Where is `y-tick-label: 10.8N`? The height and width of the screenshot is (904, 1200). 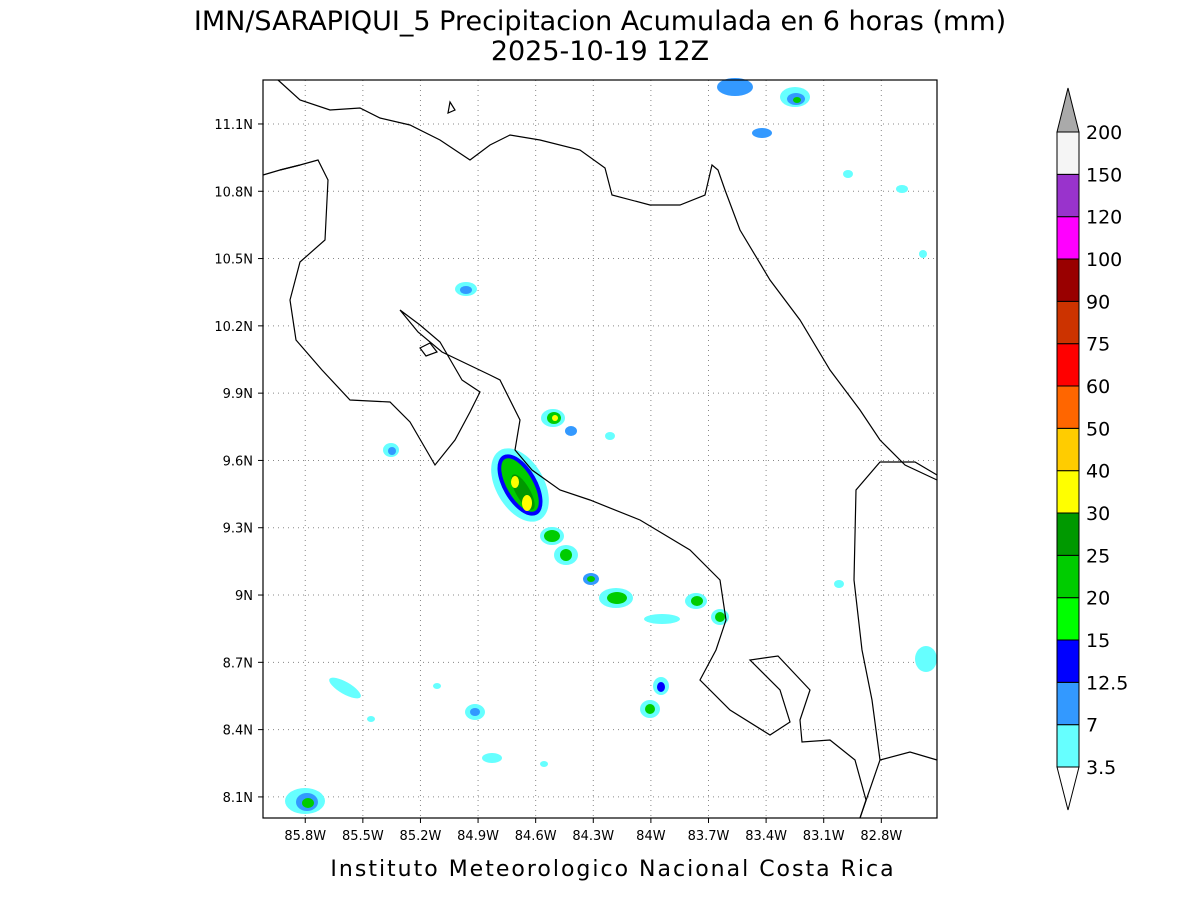
y-tick-label: 10.8N is located at coordinates (233, 192).